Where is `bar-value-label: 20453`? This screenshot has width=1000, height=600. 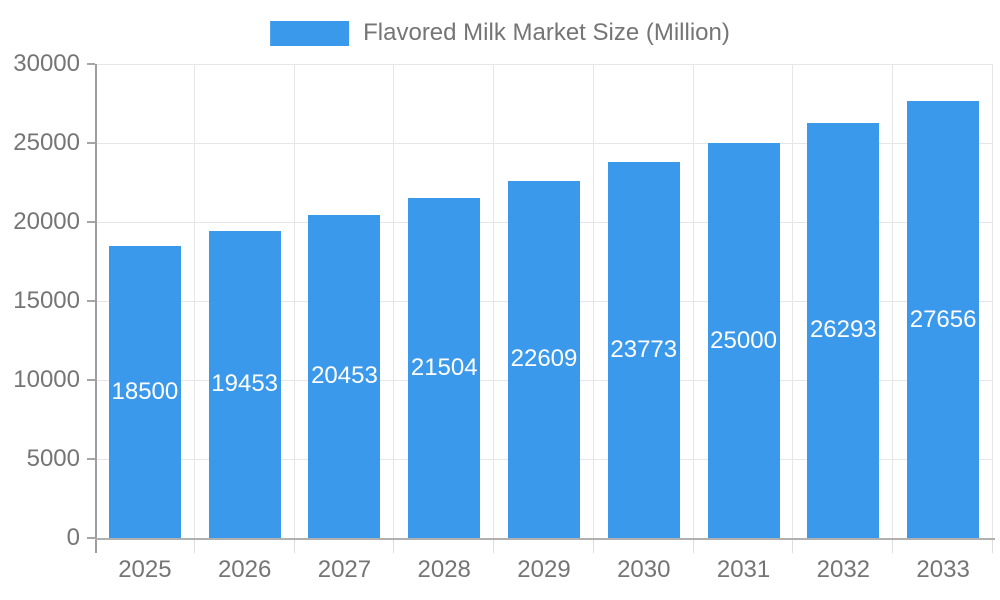
bar-value-label: 20453 is located at coordinates (344, 376).